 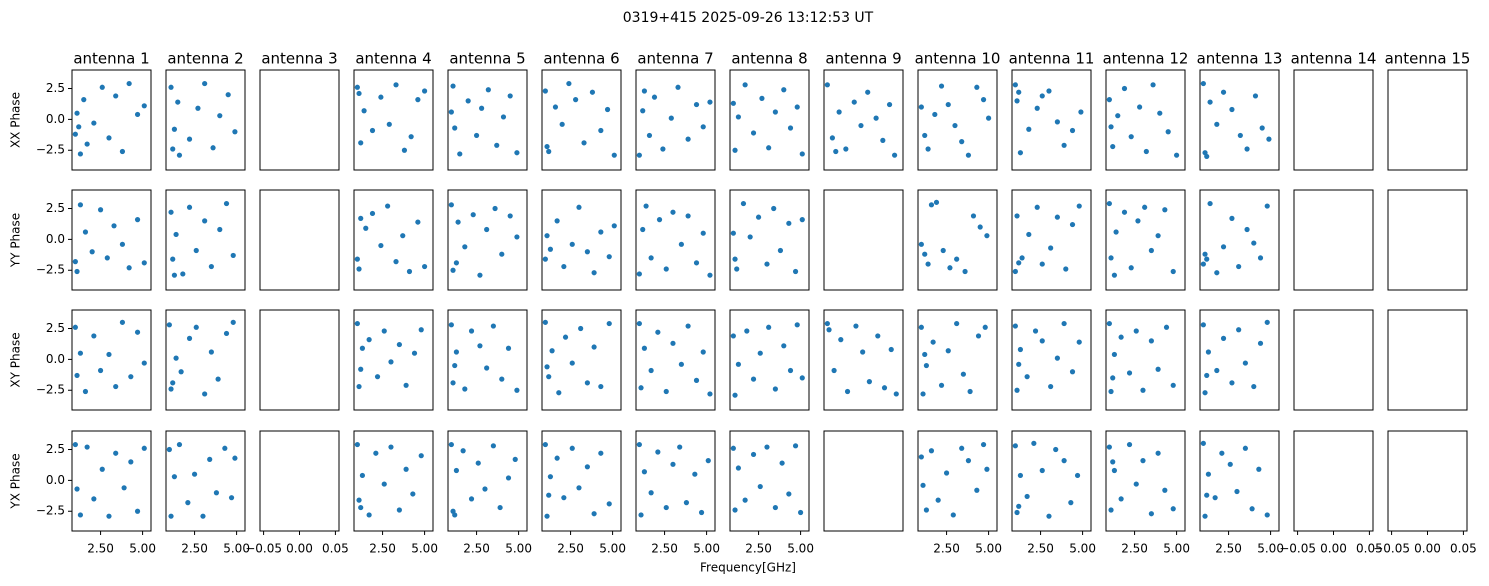 I want to click on y-tick-label: 2.5, so click(x=55, y=208).